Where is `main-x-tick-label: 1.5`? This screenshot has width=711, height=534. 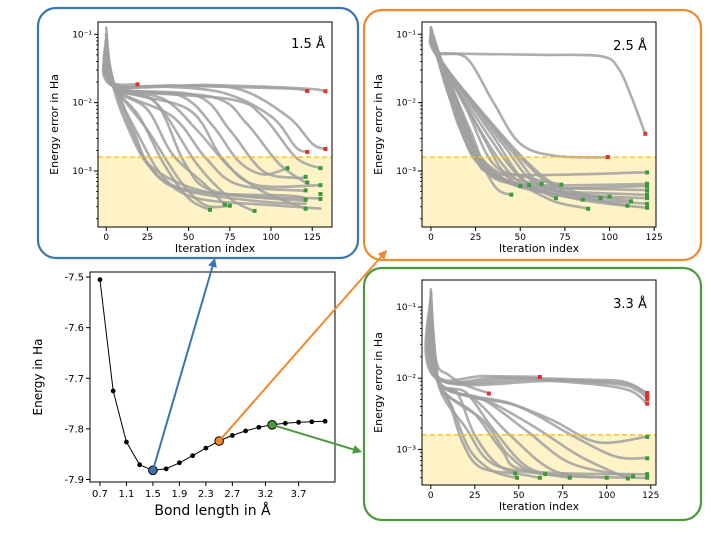 main-x-tick-label: 1.5 is located at coordinates (153, 494).